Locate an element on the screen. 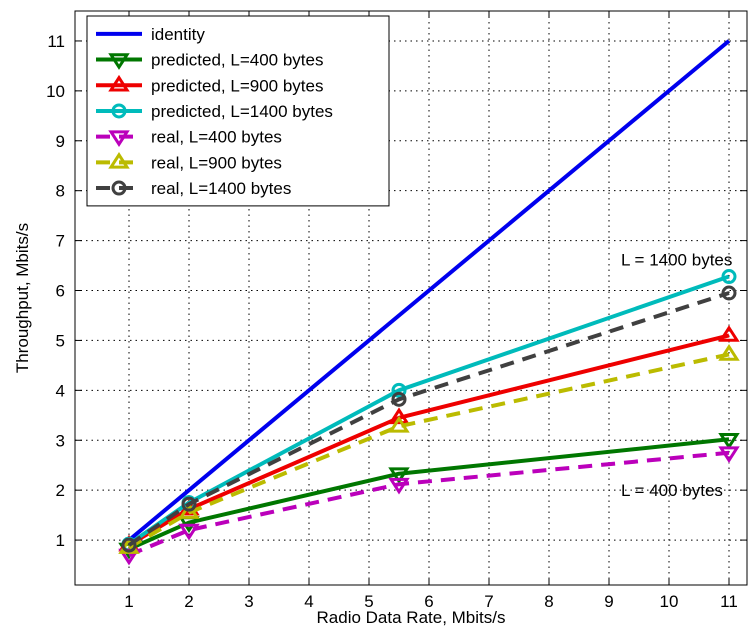 The width and height of the screenshot is (752, 637). y-tick-label: 6 is located at coordinates (60, 291).